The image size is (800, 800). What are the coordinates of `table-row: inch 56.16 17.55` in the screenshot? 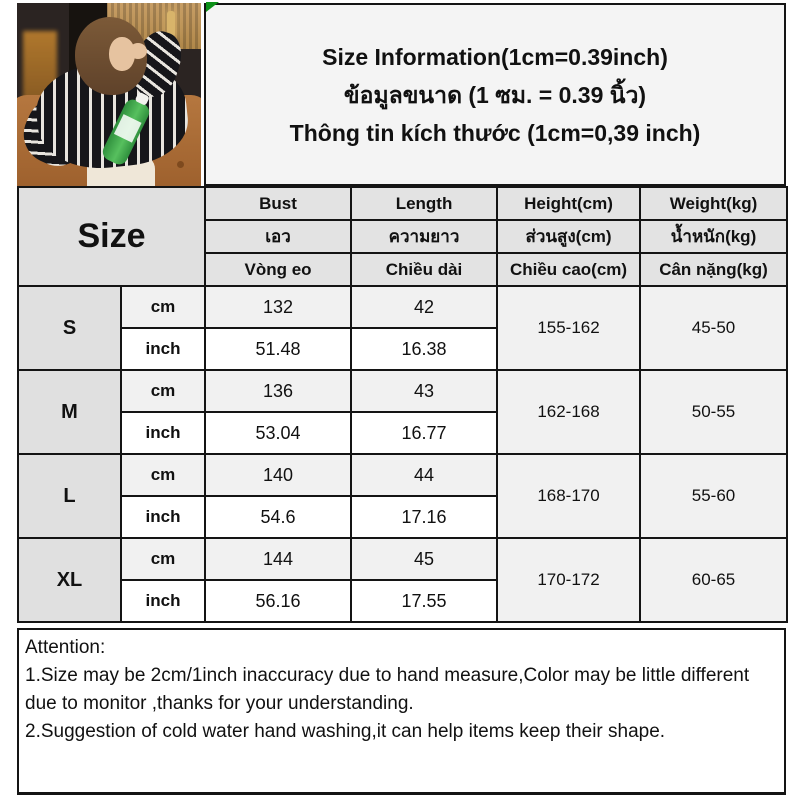 It's located at (402, 601).